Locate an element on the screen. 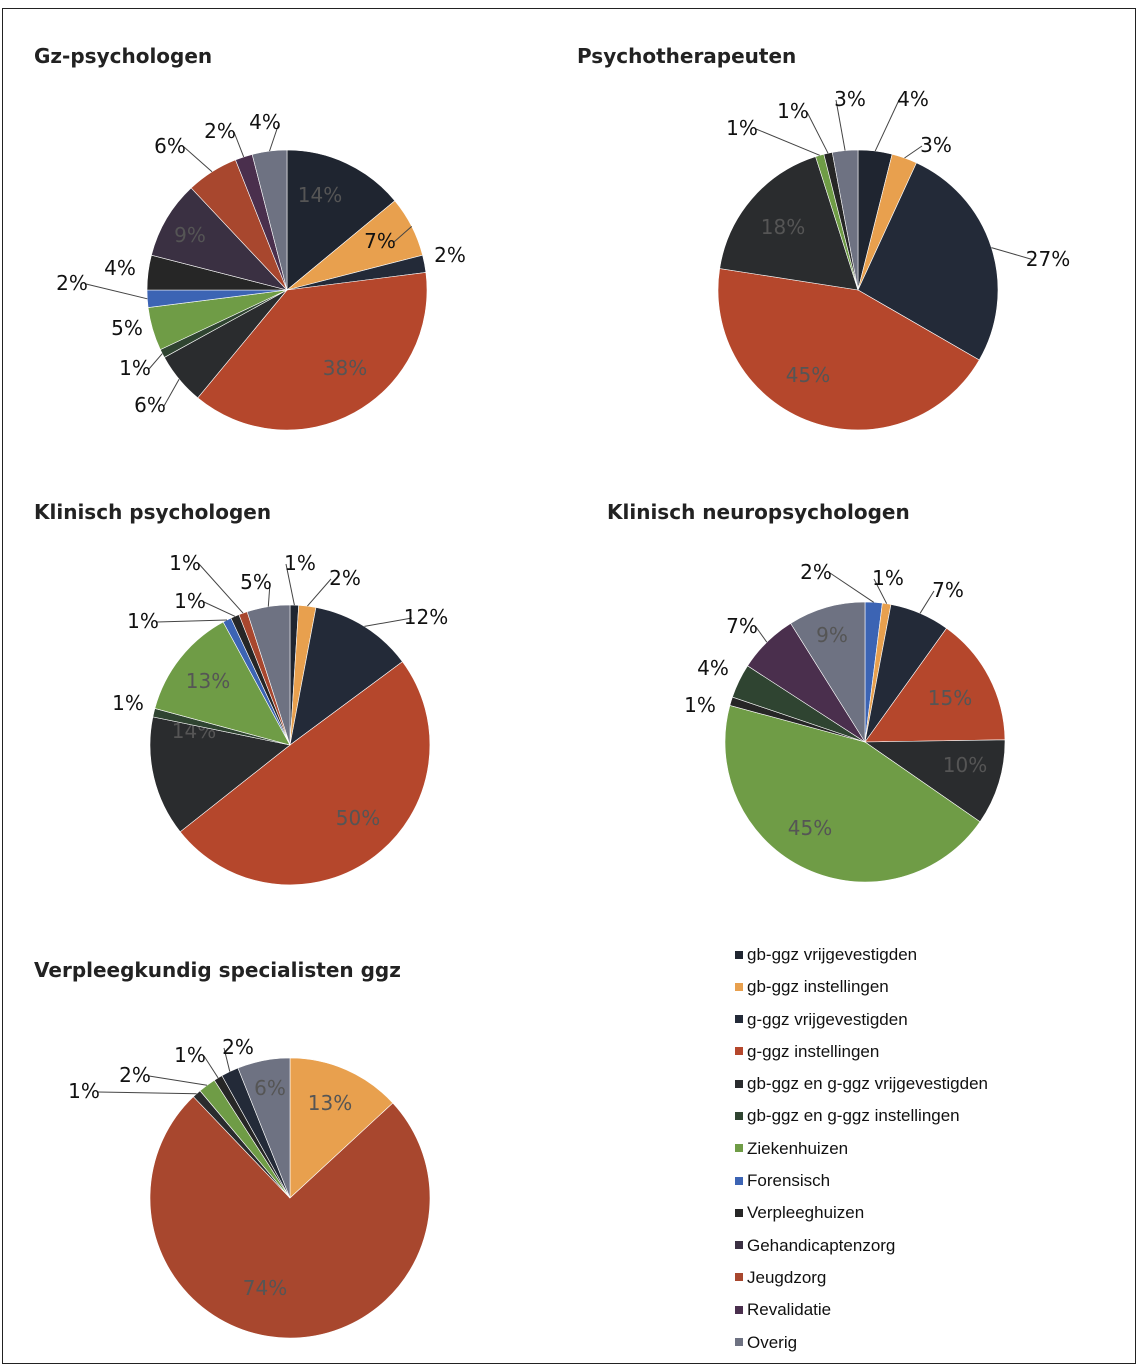 The height and width of the screenshot is (1368, 1140). legend-item: Verpleeghuizen is located at coordinates (861, 1219).